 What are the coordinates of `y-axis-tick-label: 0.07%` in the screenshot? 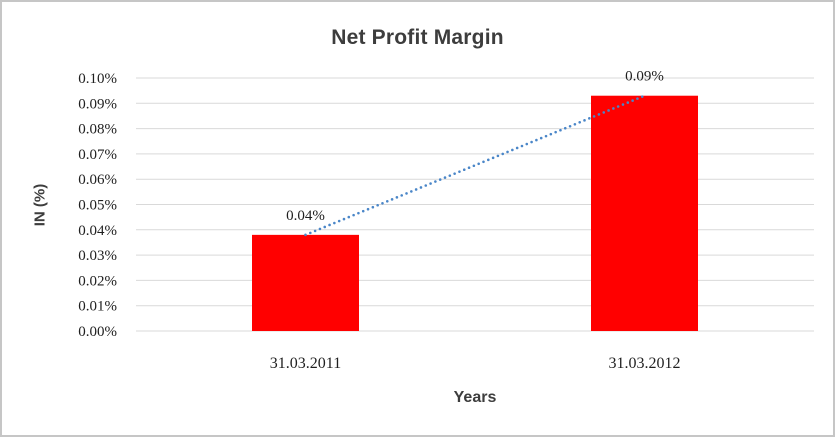 It's located at (97, 155).